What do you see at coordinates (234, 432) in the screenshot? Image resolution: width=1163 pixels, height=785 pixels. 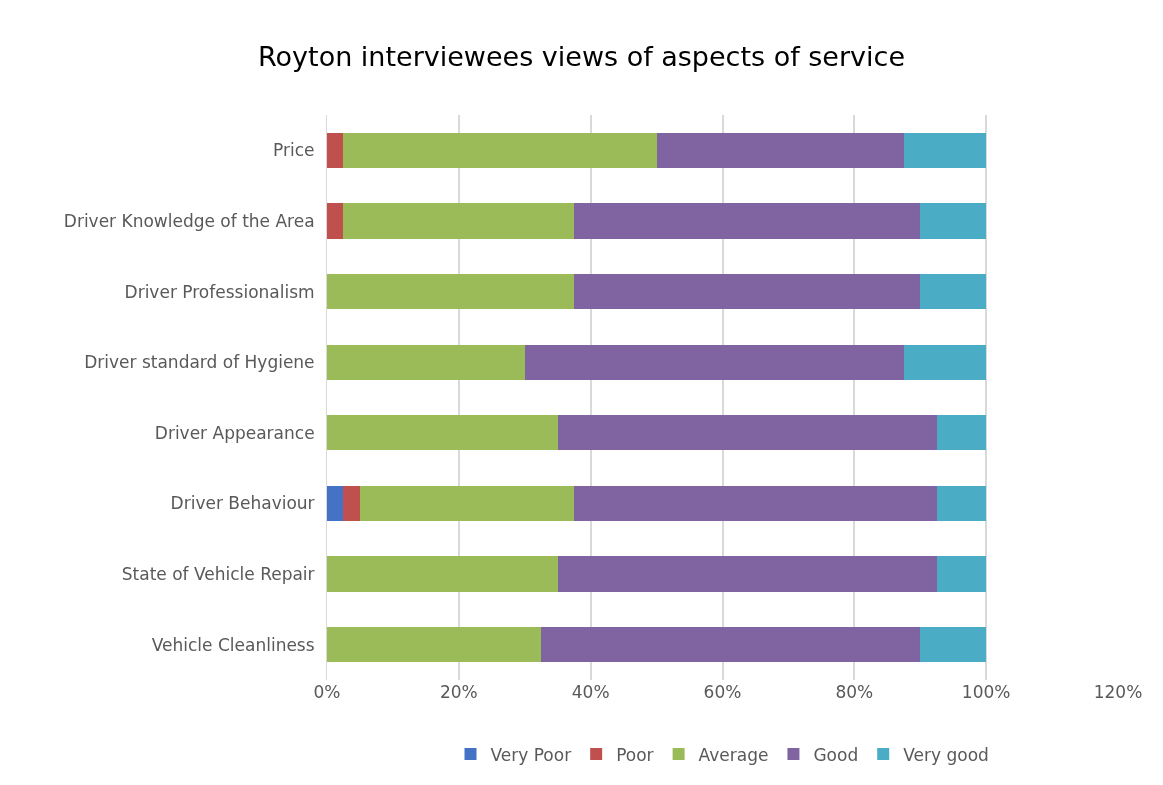 I see `y-tick-label: Driver Appearance` at bounding box center [234, 432].